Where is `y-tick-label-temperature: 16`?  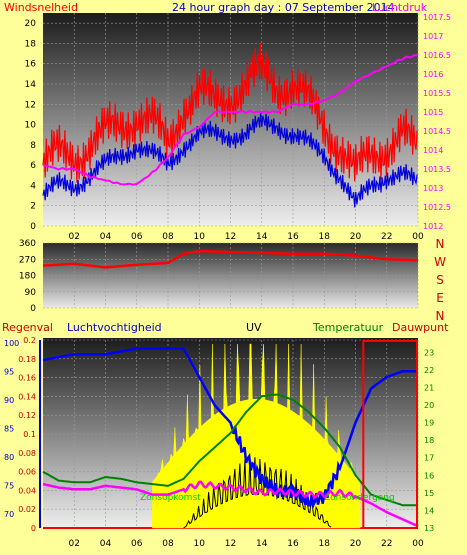 y-tick-label-temperature: 16 is located at coordinates (429, 475).